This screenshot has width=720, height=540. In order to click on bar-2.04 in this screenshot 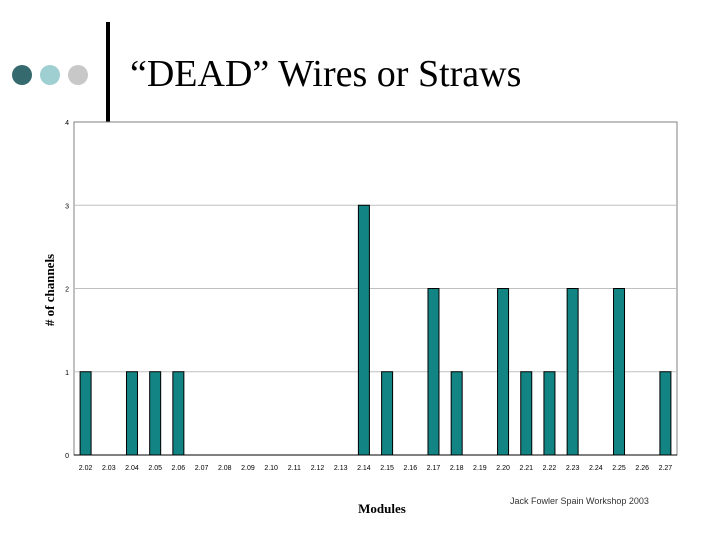, I will do `click(131, 413)`.